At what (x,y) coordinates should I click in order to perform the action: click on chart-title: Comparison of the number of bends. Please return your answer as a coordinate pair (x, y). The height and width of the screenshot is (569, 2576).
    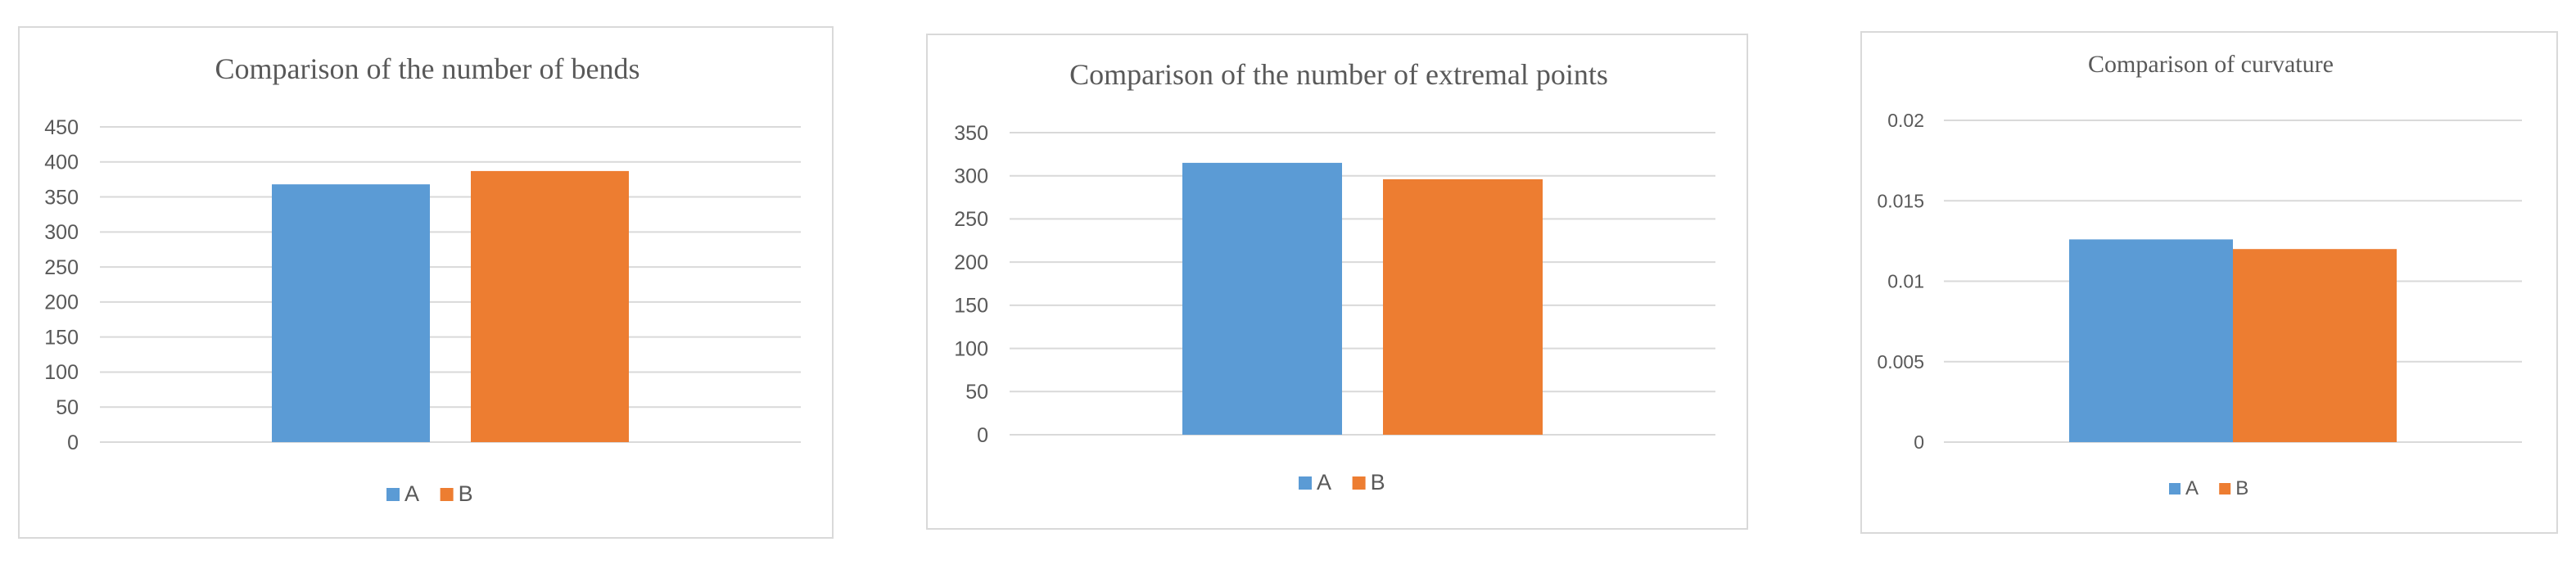
    Looking at the image, I should click on (428, 68).